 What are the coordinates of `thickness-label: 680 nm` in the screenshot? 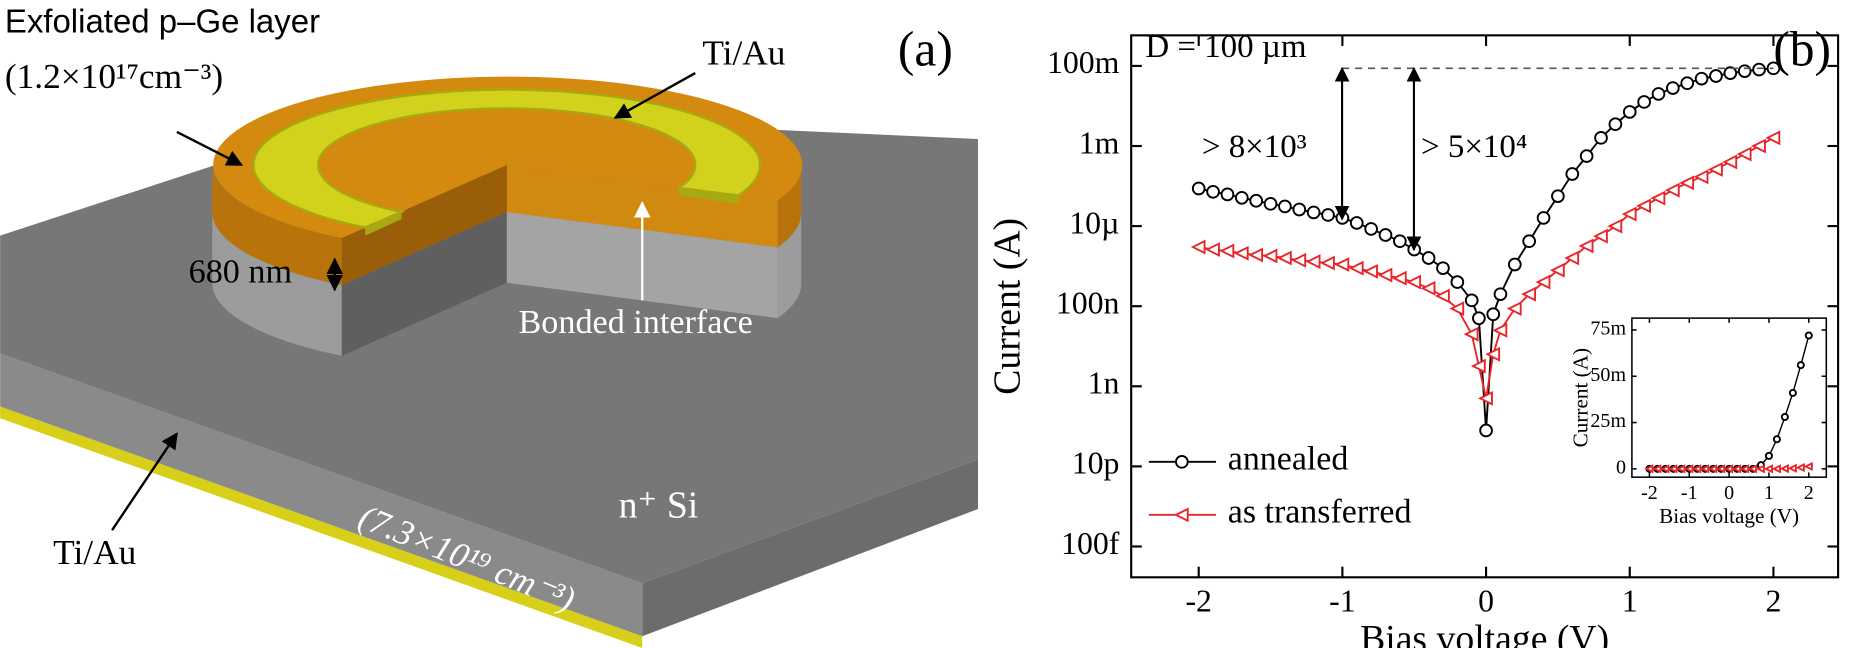 It's located at (241, 271).